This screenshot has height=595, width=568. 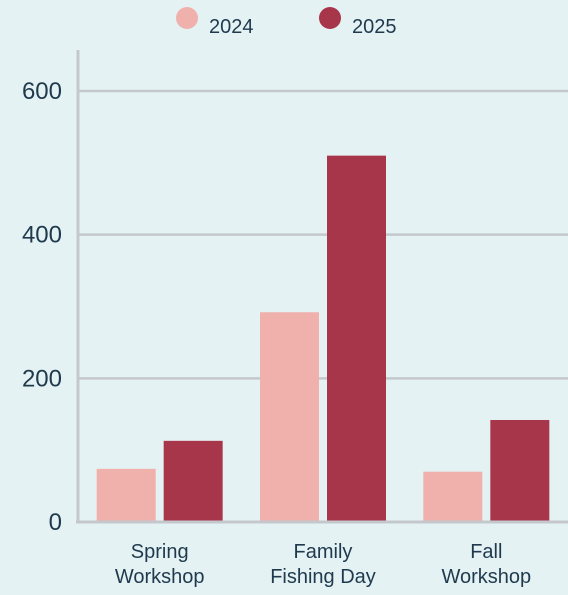 What do you see at coordinates (42, 378) in the screenshot?
I see `y-tick-label: 200` at bounding box center [42, 378].